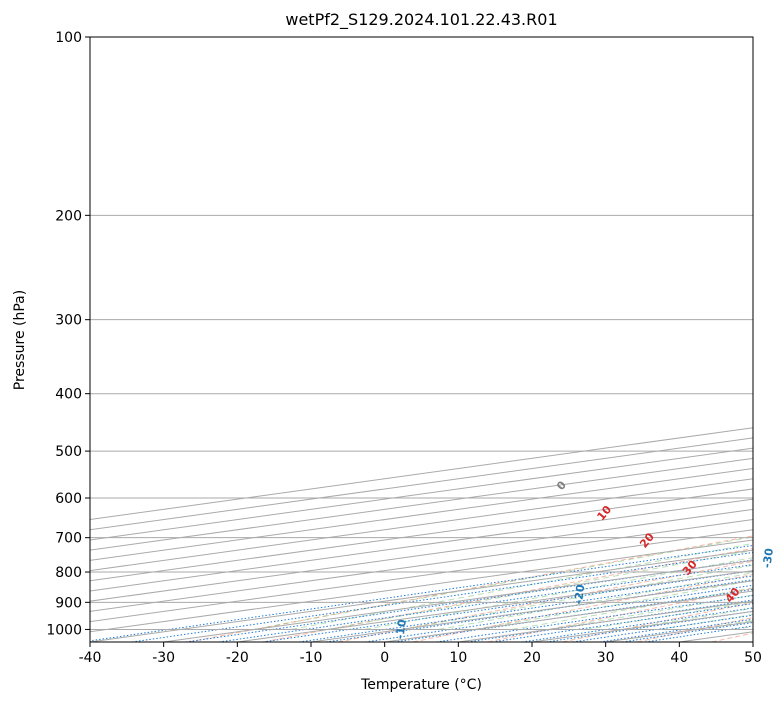  Describe the element at coordinates (90, 658) in the screenshot. I see `x-tick-label: -40` at that location.